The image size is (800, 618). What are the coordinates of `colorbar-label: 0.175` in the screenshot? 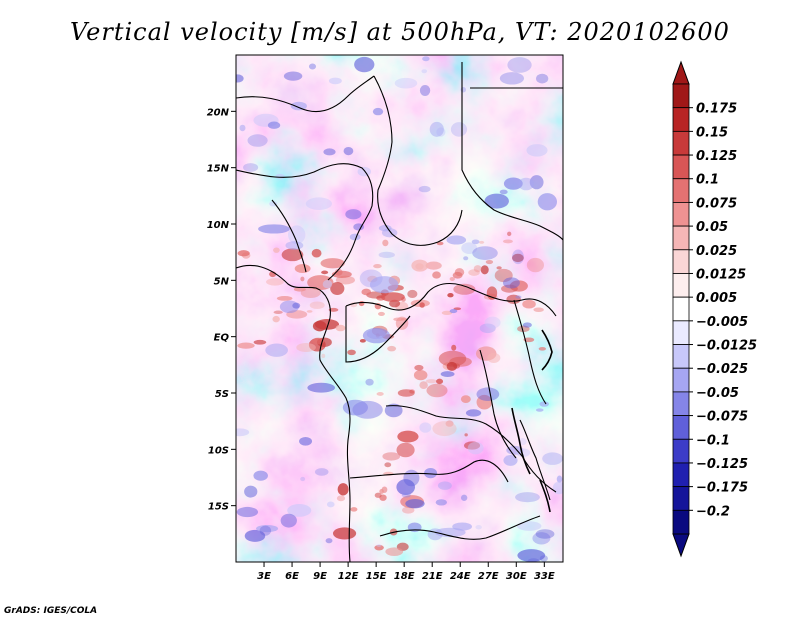 It's located at (716, 109).